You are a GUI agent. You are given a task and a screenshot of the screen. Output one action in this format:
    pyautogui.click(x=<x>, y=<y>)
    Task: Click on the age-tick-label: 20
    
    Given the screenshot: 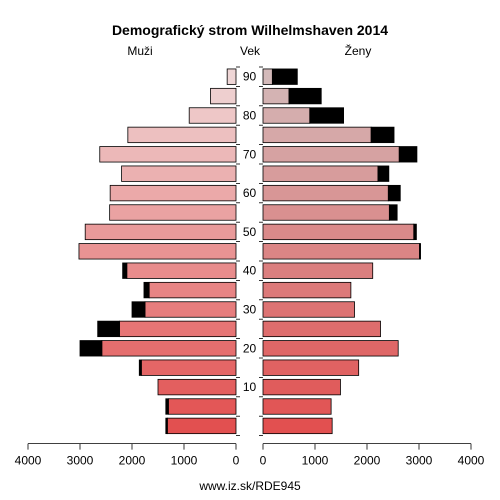 What is the action you would take?
    pyautogui.click(x=250, y=348)
    